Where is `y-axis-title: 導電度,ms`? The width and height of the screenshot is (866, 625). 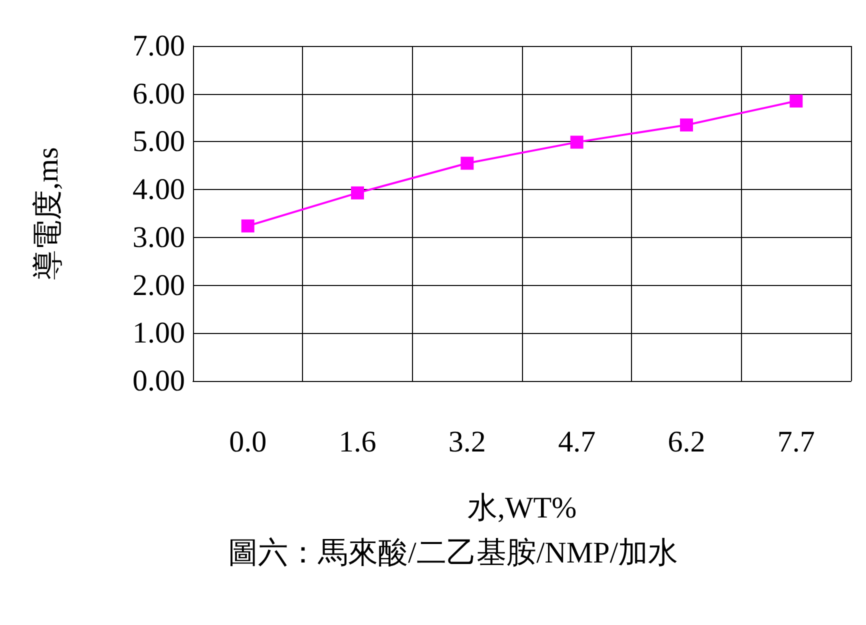 y-axis-title: 導電度,ms is located at coordinates (48, 213).